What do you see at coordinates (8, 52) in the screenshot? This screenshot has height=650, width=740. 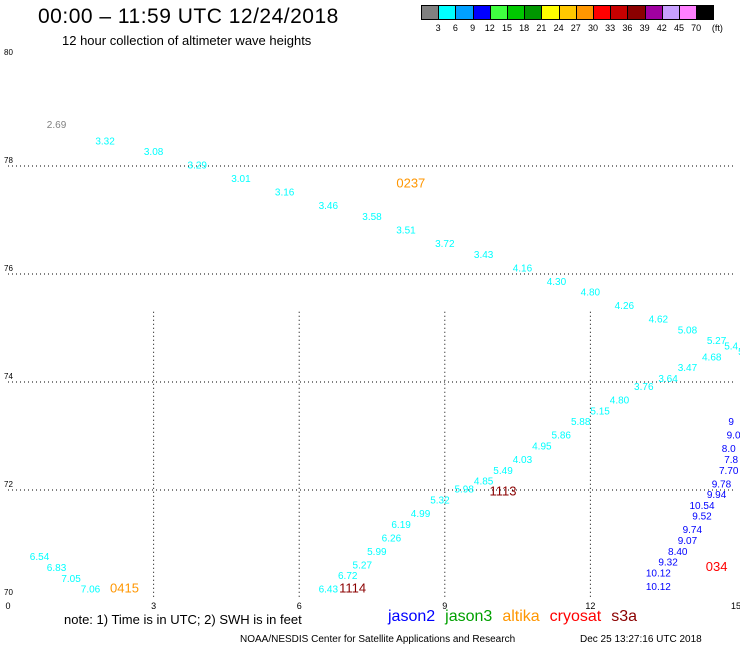 I see `y-tick-label: 80` at bounding box center [8, 52].